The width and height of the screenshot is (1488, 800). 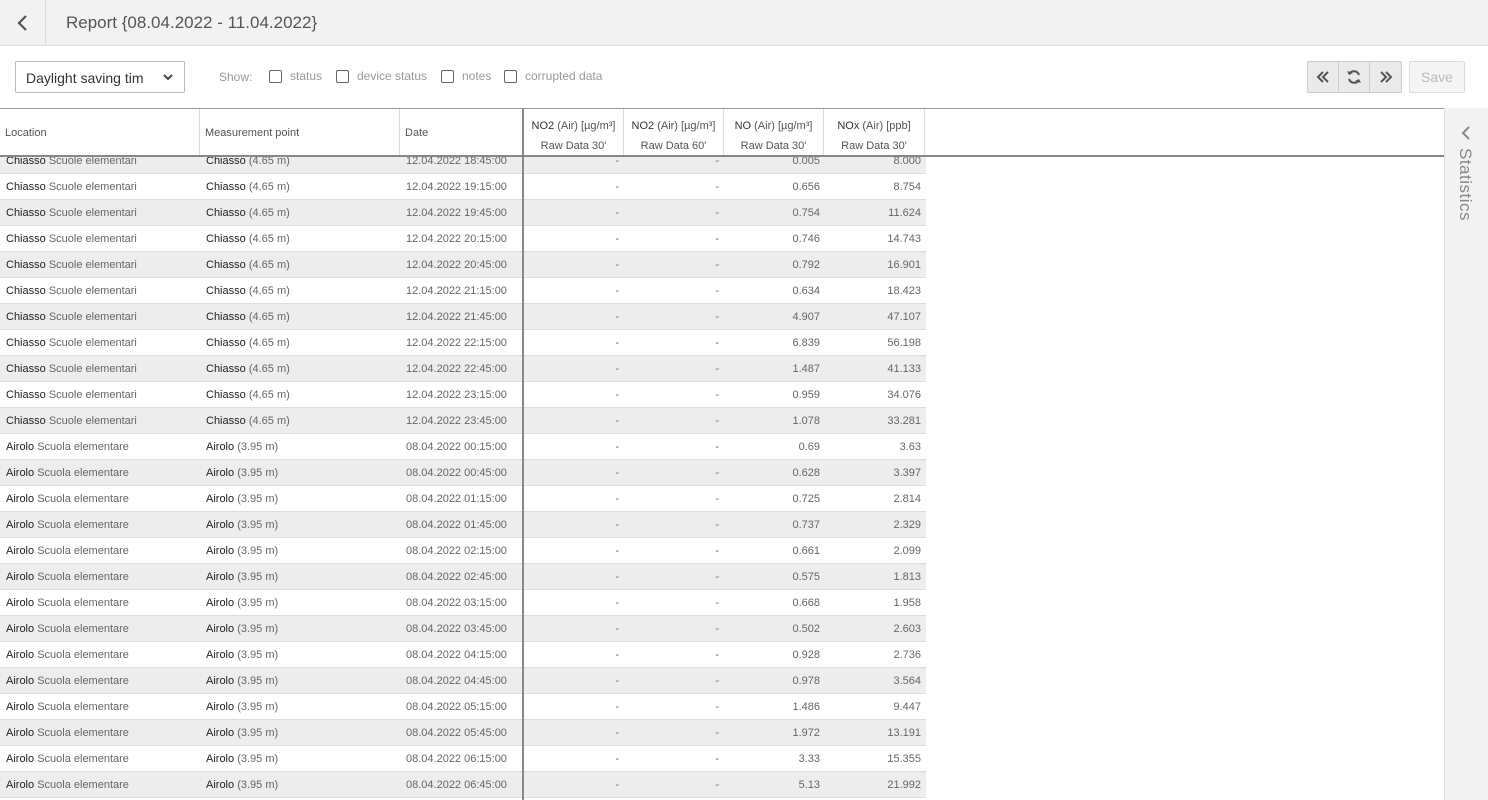 I want to click on row-no-30-value-text: 0.628, so click(x=806, y=473).